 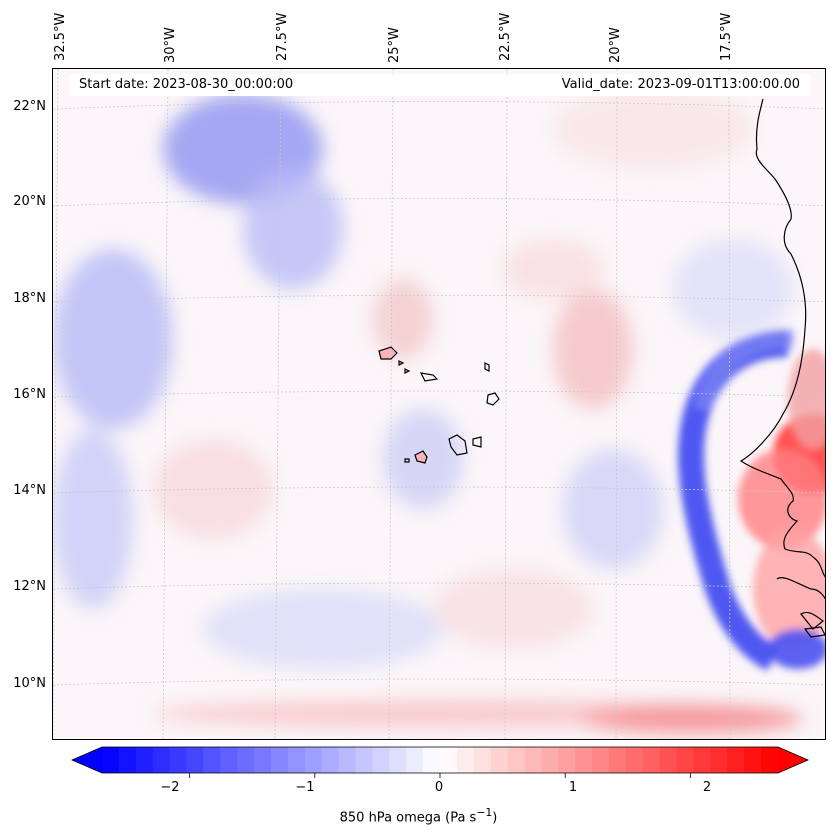 I want to click on lon-label: 20°W, so click(x=615, y=45).